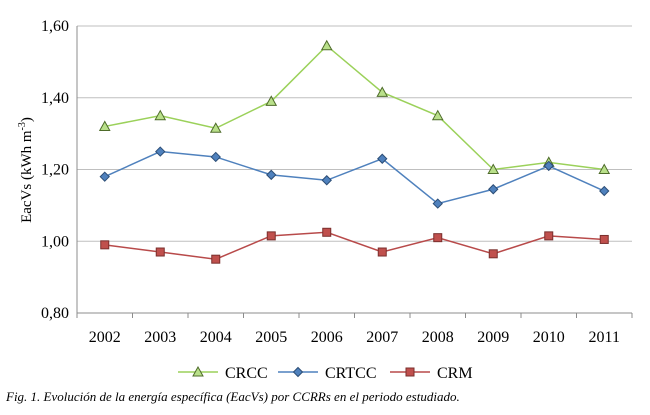 The image size is (650, 415). I want to click on legend-item-crtcc: CRTCC, so click(327, 373).